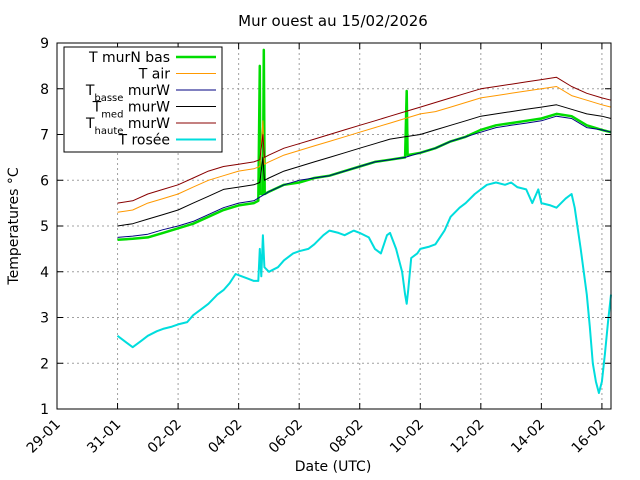 This screenshot has width=640, height=480. What do you see at coordinates (14, 226) in the screenshot?
I see `y-axis-label: Temperatures °C` at bounding box center [14, 226].